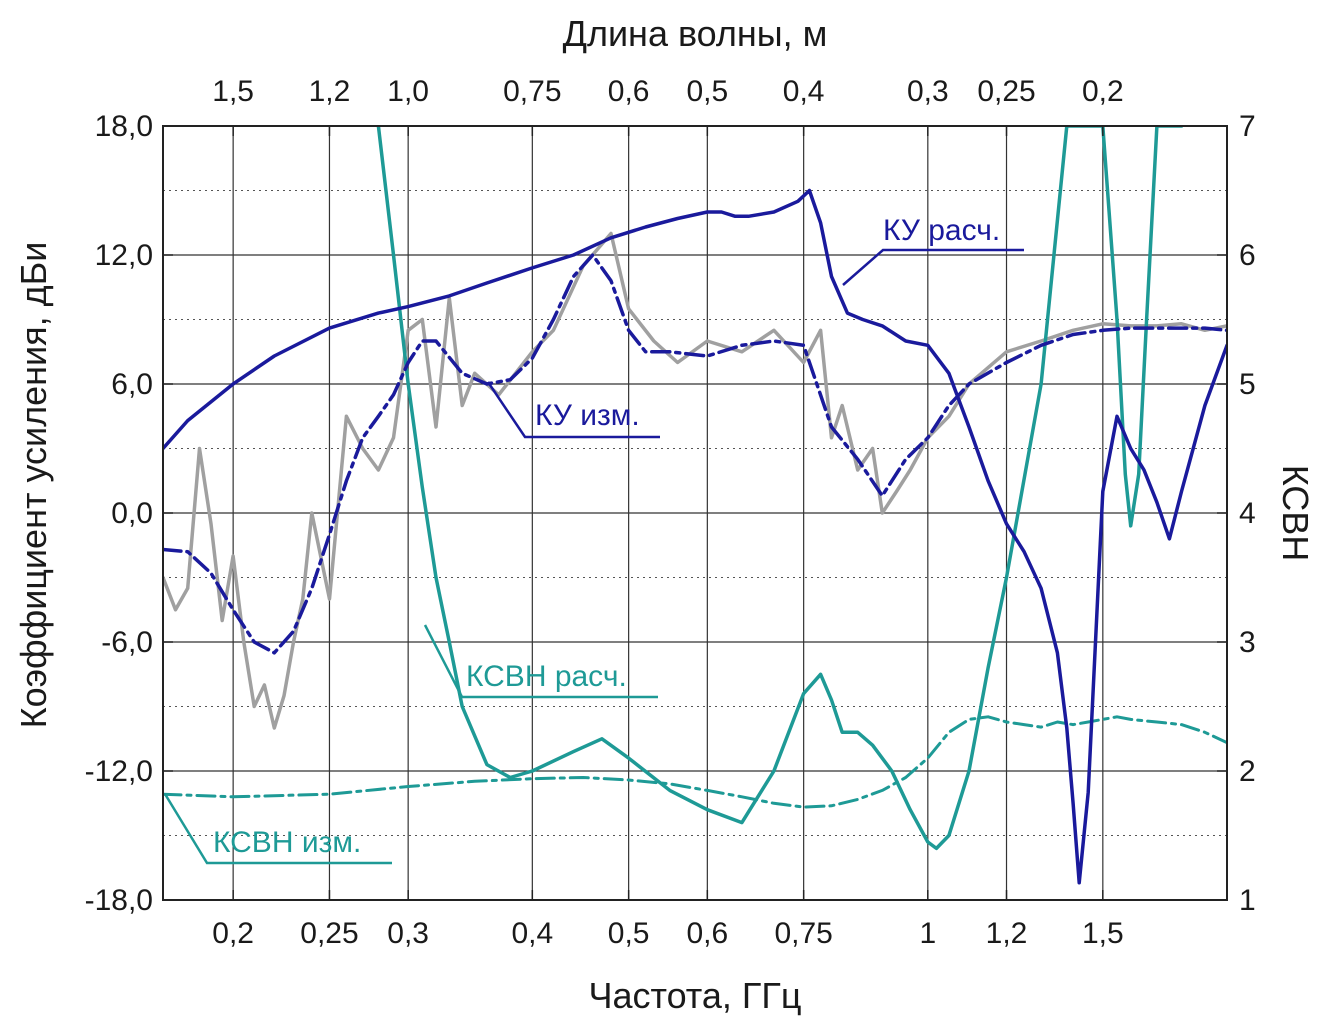 Image resolution: width=1331 pixels, height=1033 pixels. I want to click on x2-tick-label: 1,0, so click(408, 91).